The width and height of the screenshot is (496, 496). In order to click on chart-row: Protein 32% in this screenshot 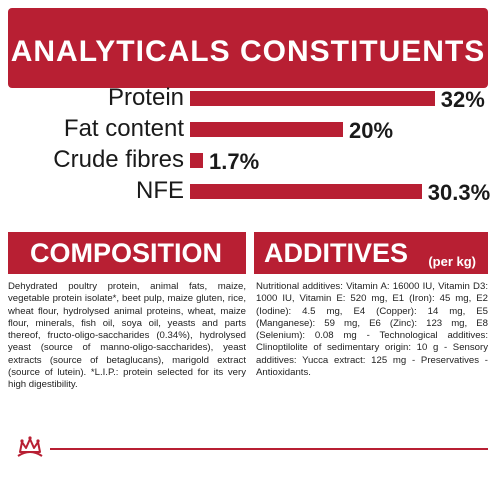, I will do `click(248, 97)`.